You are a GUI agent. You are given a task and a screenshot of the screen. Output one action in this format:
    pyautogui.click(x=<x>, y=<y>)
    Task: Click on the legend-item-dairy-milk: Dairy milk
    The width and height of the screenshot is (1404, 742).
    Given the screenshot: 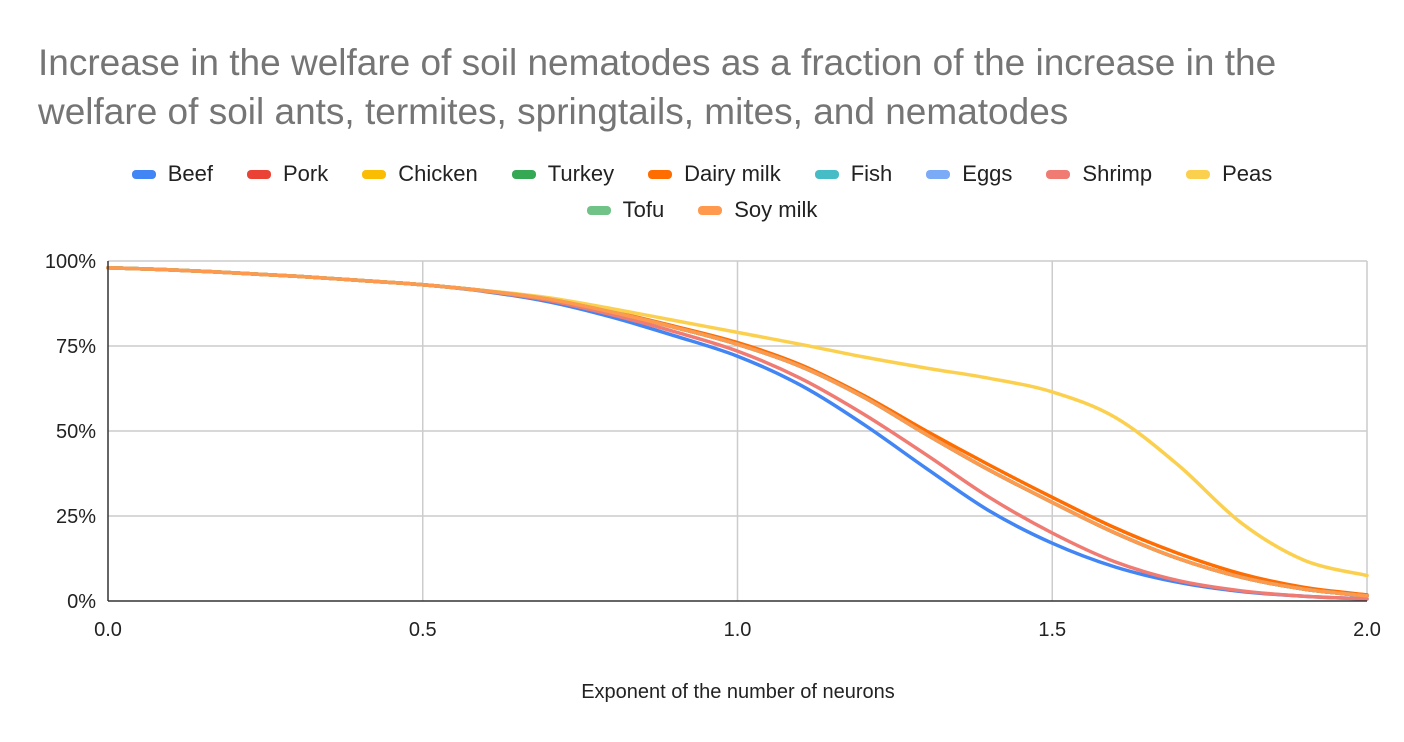 What is the action you would take?
    pyautogui.click(x=714, y=174)
    